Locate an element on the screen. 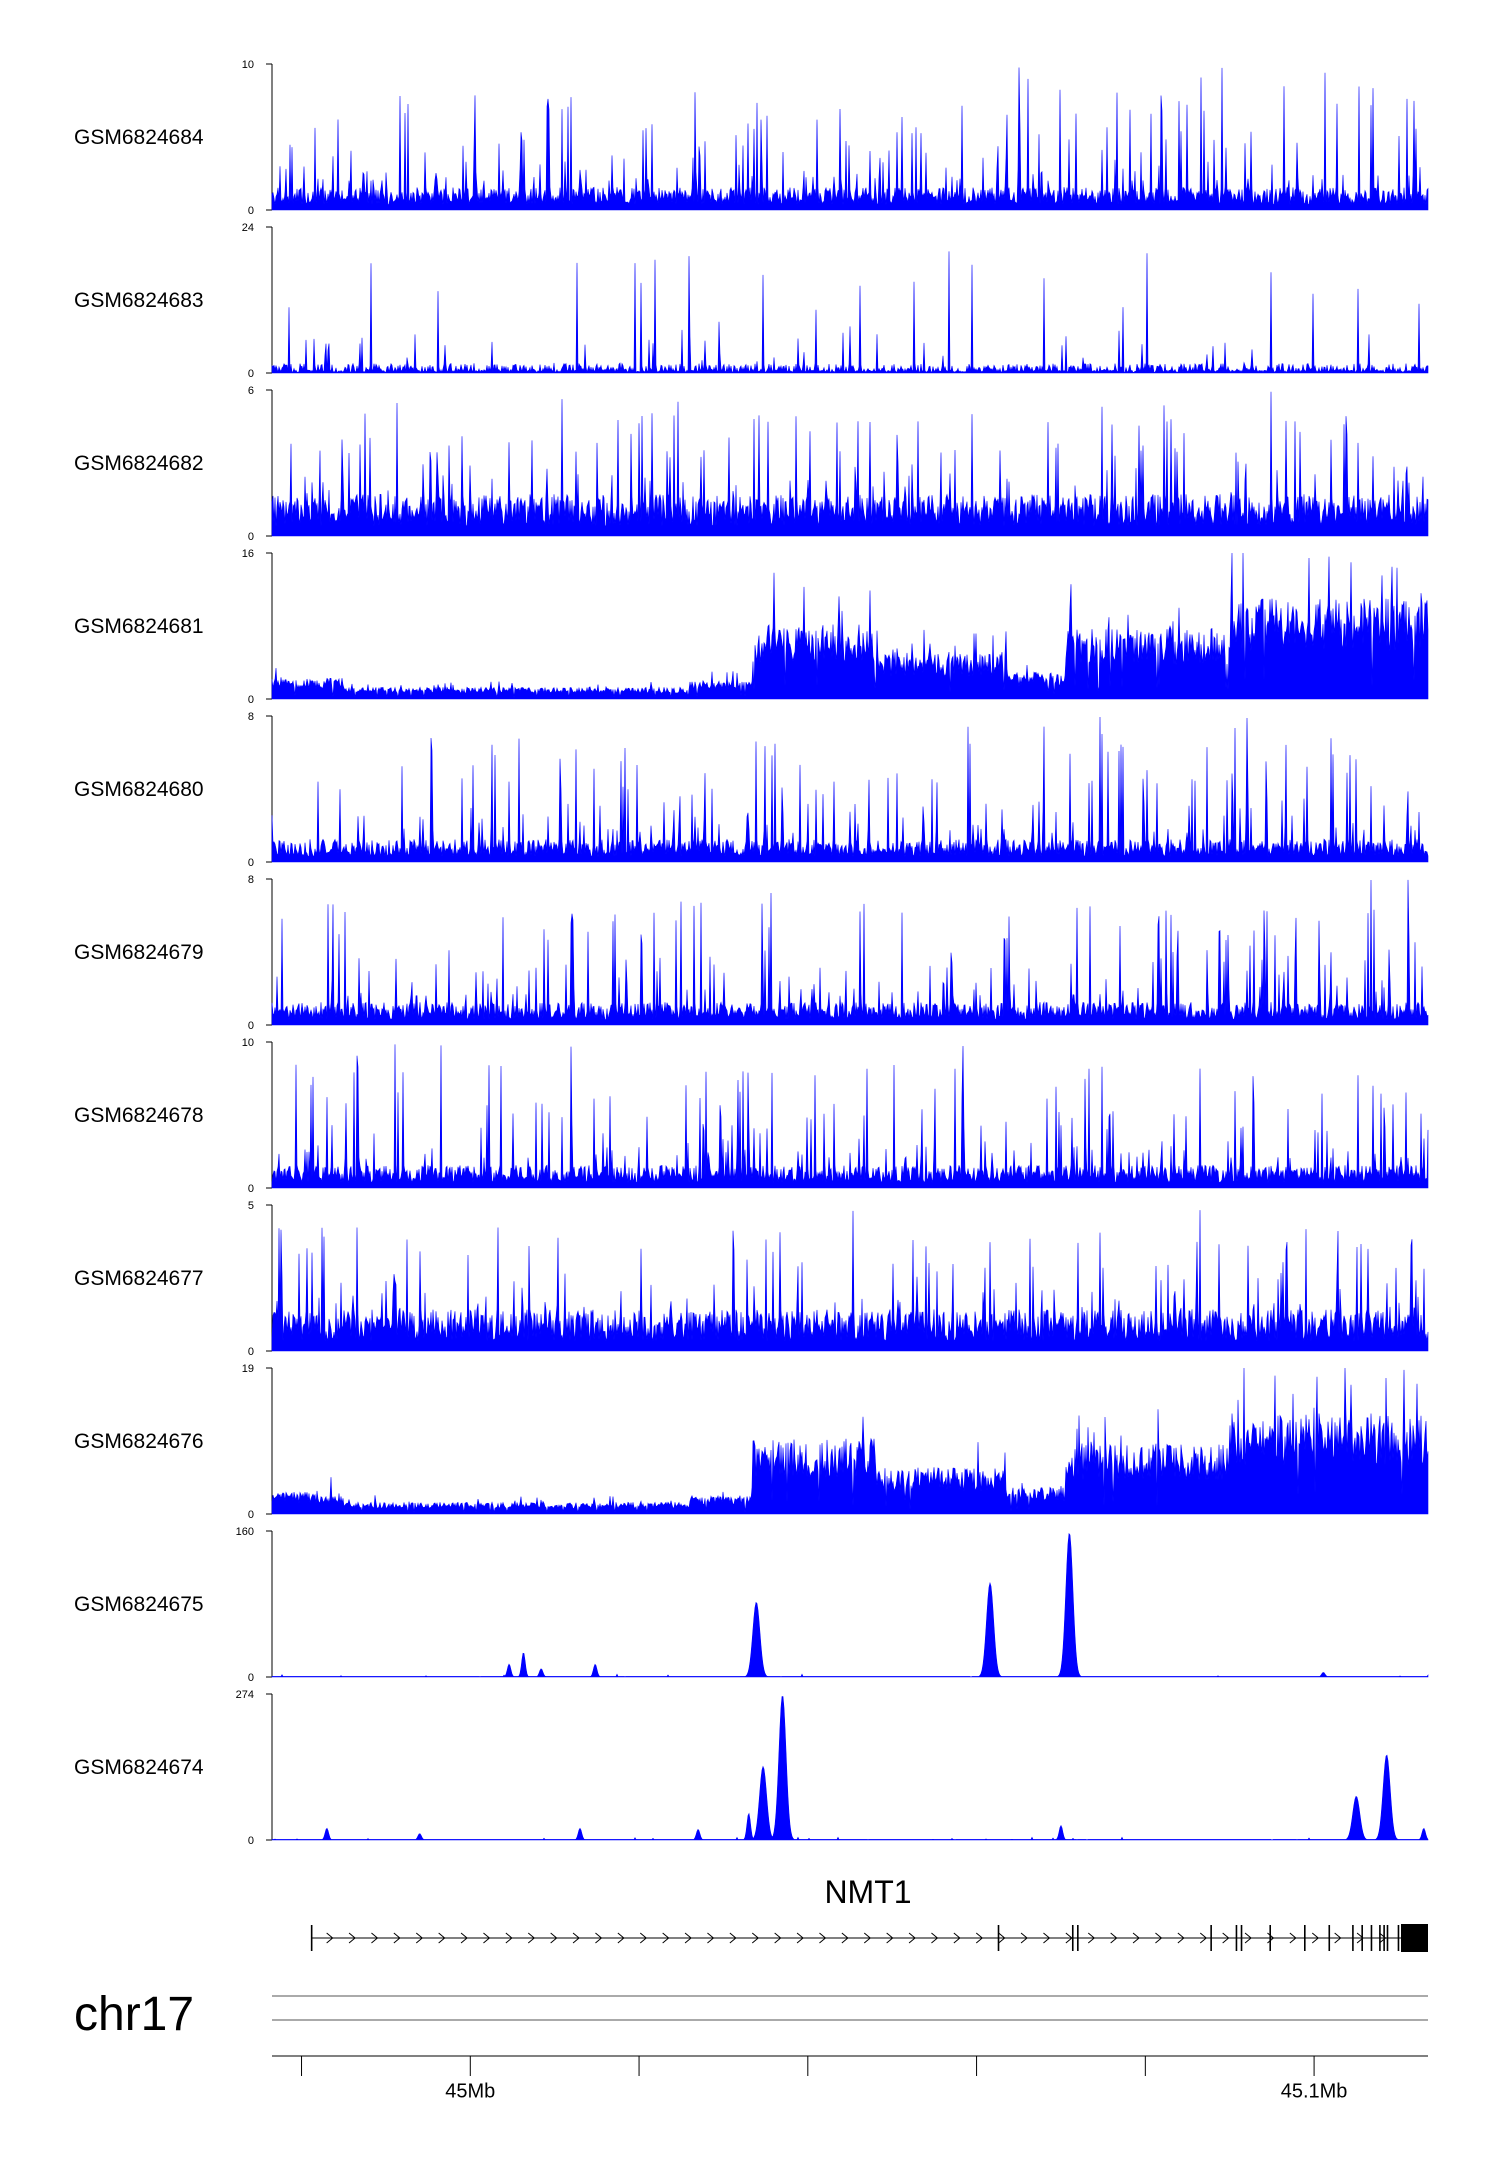  track-label: GSM6824684 is located at coordinates (139, 137).